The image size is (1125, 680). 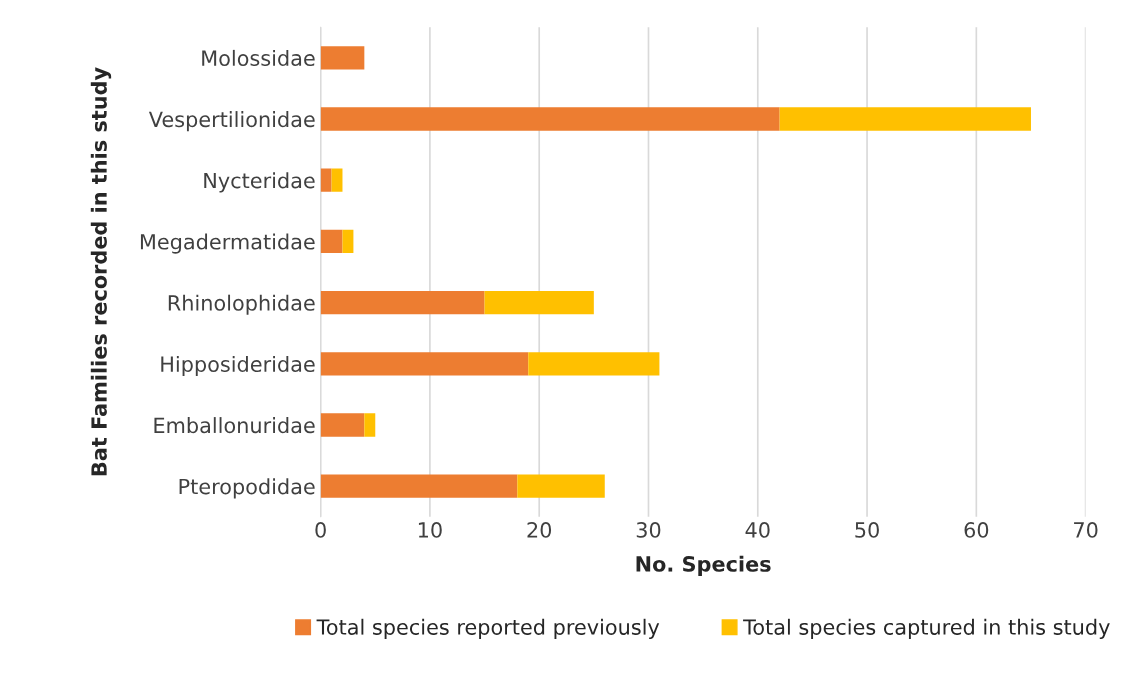 I want to click on x-axis-title: No. Species, so click(x=703, y=565).